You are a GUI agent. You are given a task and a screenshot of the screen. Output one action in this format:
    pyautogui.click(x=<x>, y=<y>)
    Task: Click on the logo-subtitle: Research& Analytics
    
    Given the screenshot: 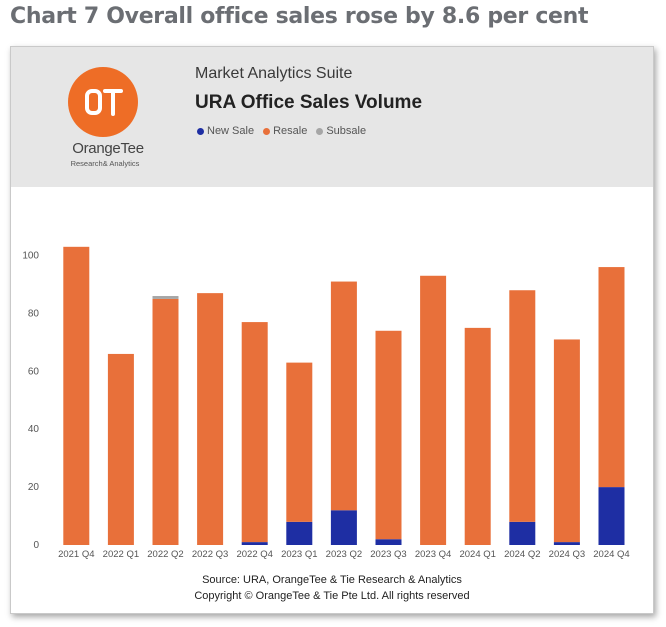 What is the action you would take?
    pyautogui.click(x=105, y=163)
    